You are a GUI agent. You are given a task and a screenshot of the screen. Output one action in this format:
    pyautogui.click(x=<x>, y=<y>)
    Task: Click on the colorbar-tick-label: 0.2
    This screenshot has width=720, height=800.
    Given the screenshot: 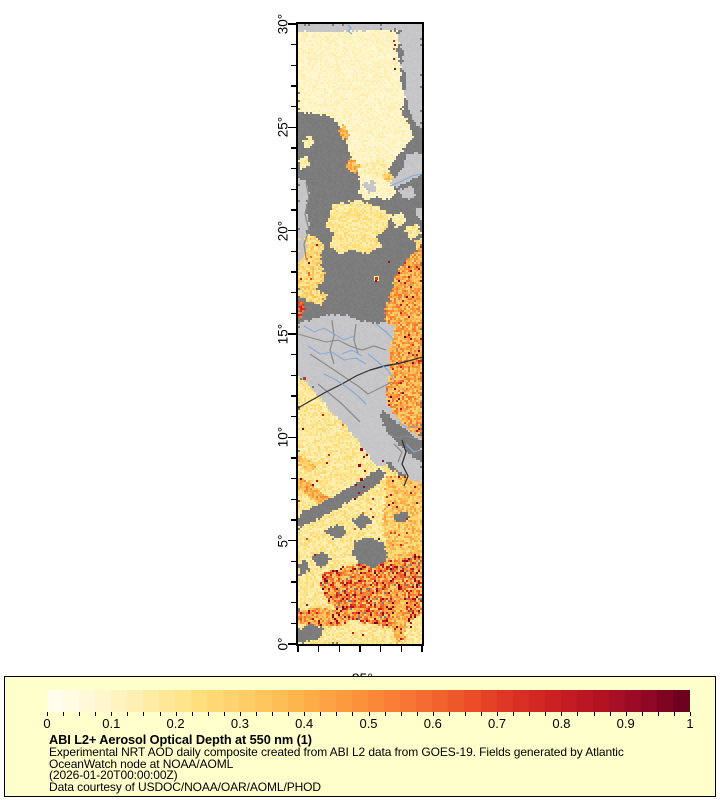 What is the action you would take?
    pyautogui.click(x=175, y=723)
    